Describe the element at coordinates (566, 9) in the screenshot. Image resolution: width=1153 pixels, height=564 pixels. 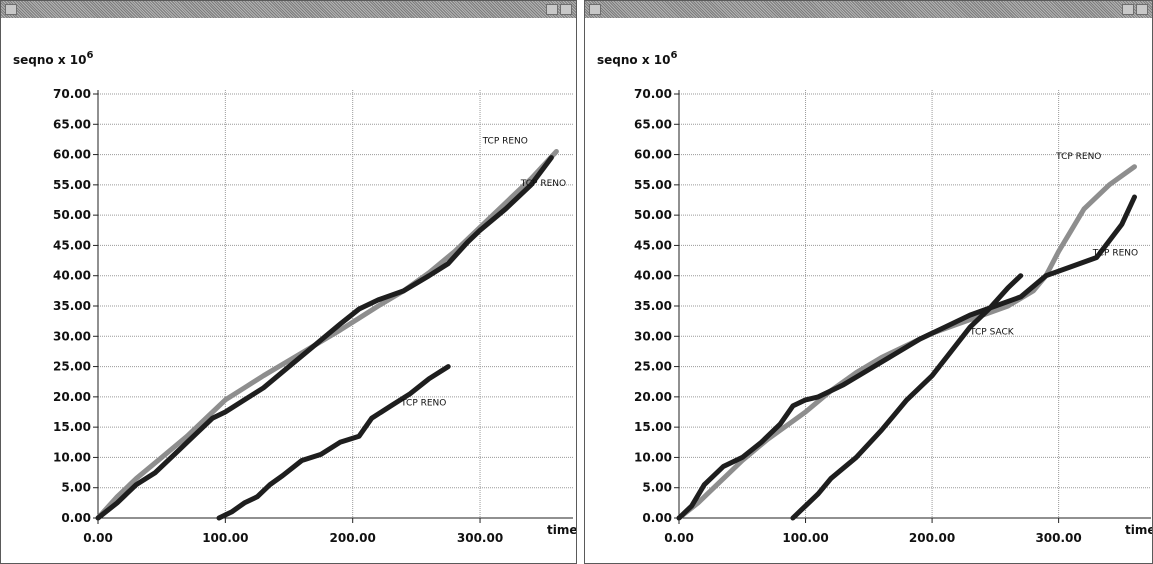
I see `left-window-minimize-button` at that location.